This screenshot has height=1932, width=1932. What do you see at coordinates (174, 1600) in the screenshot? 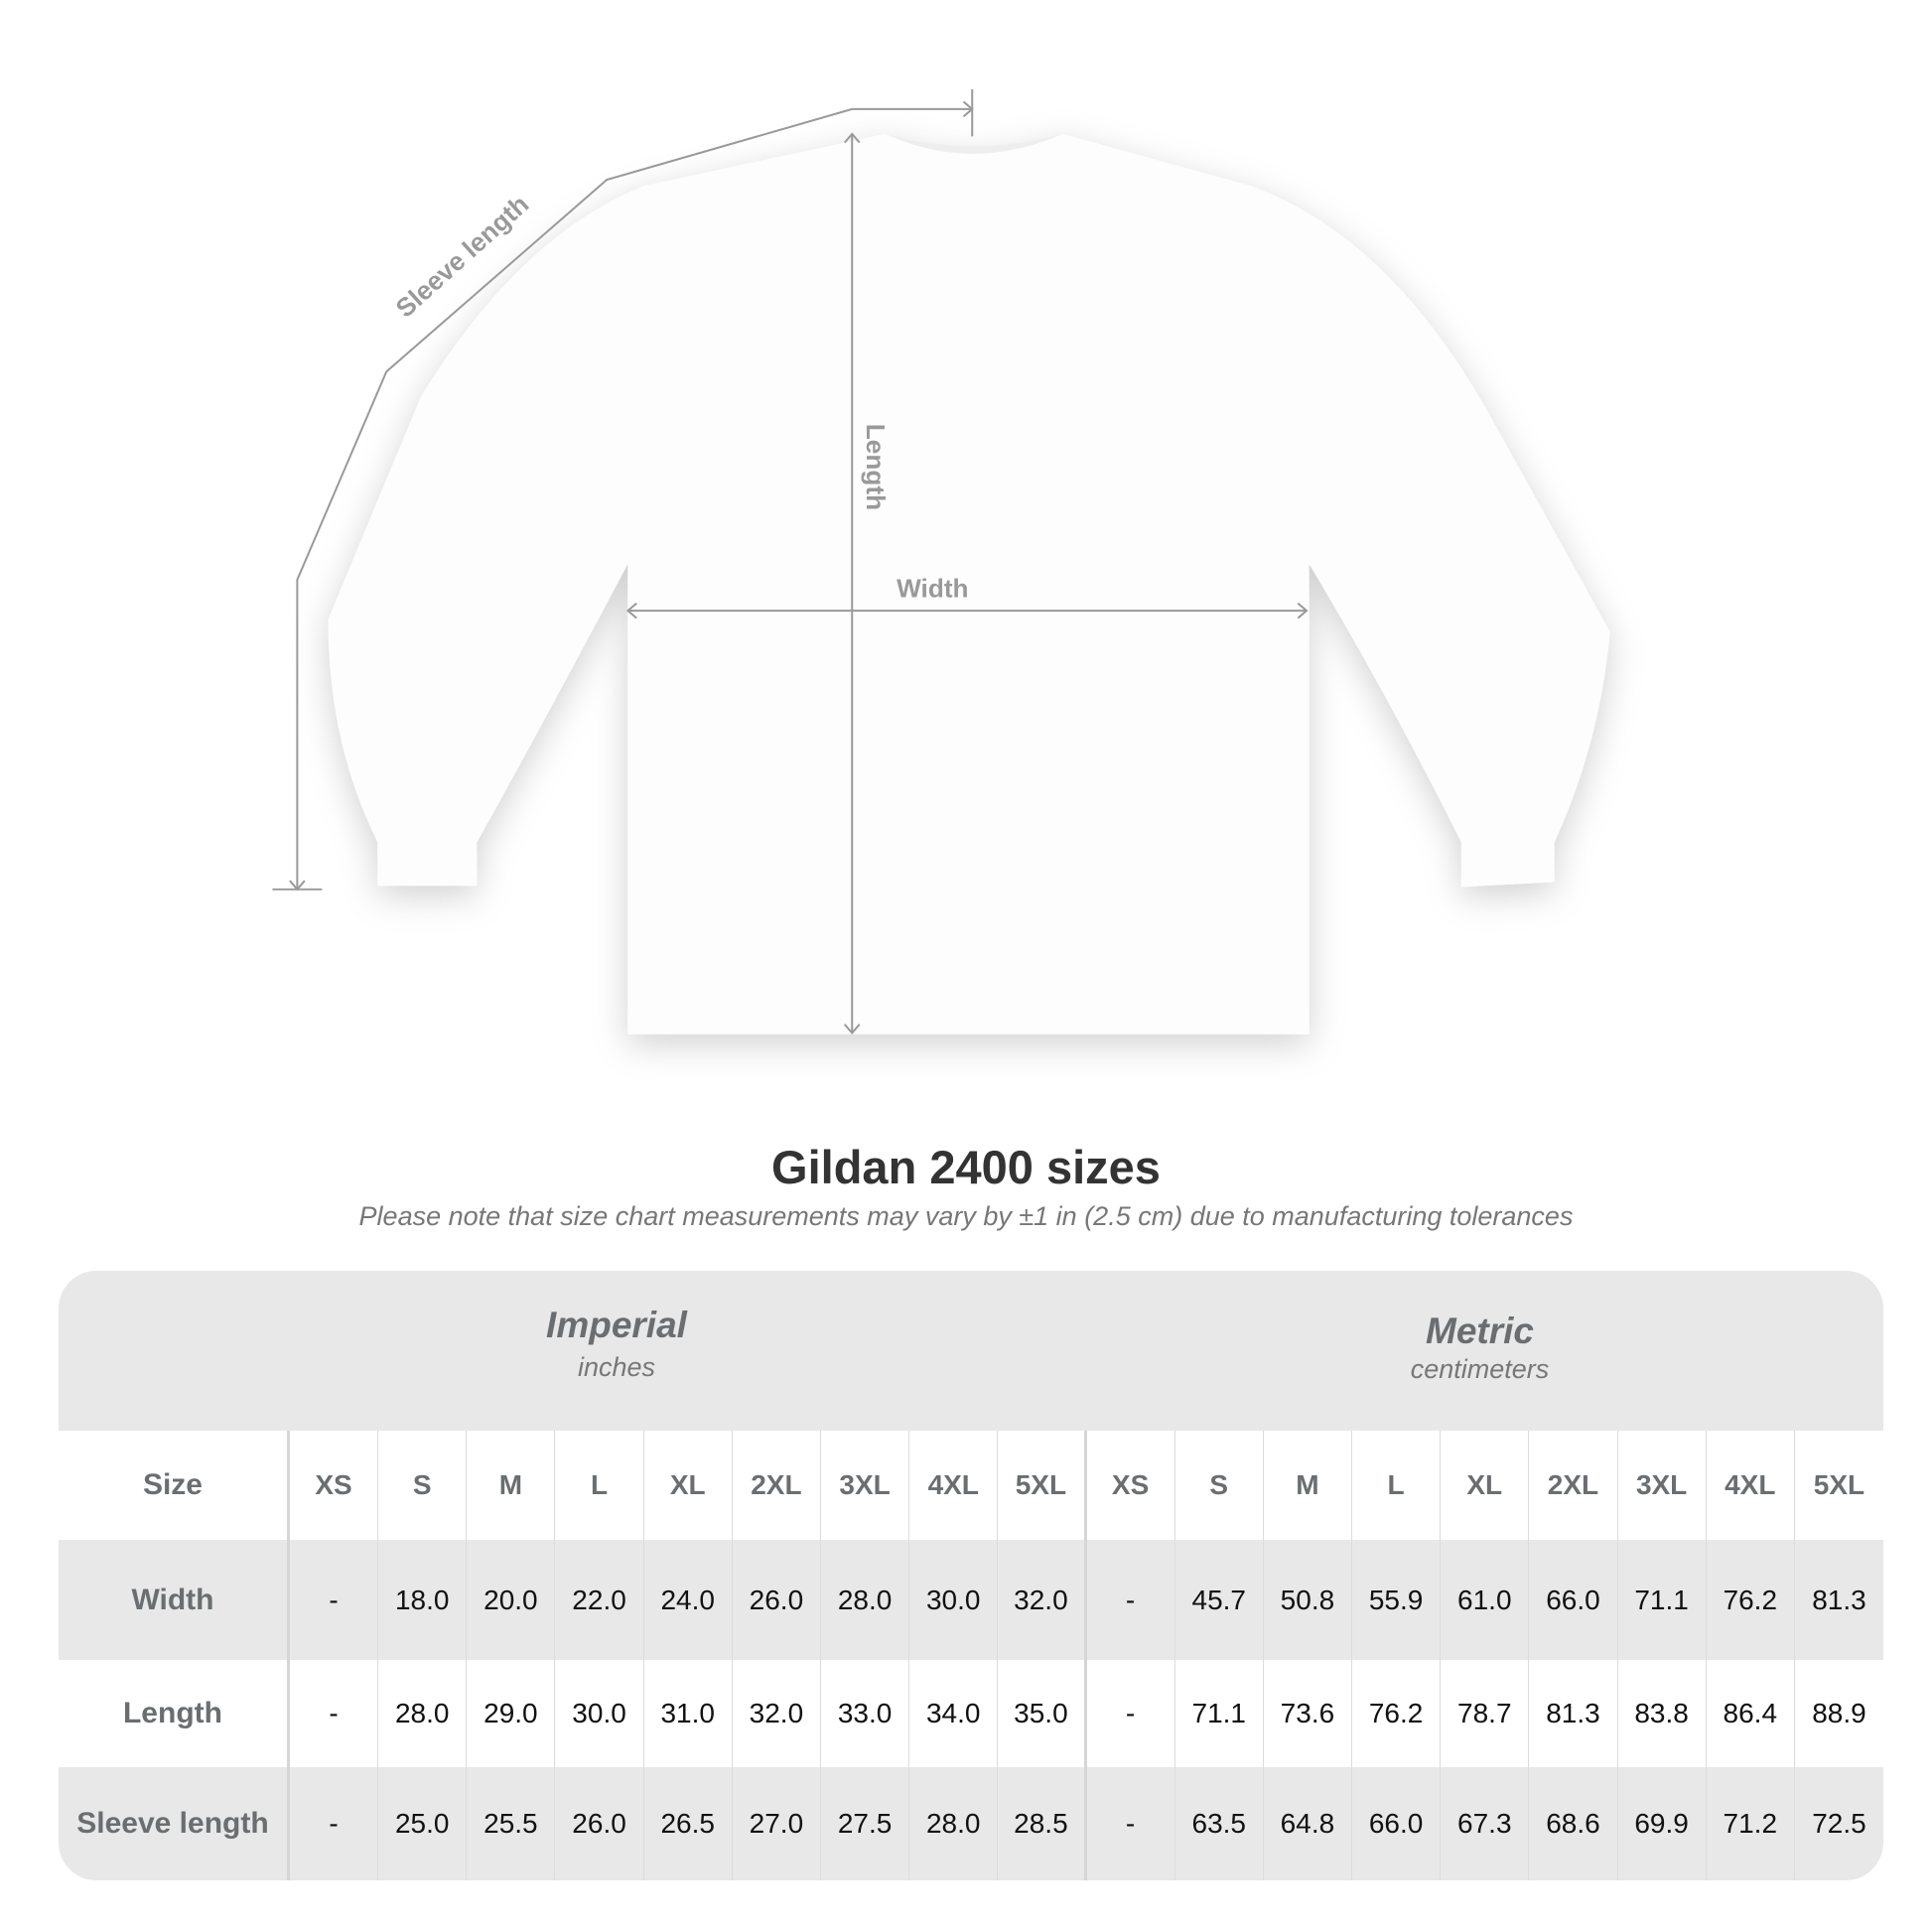
I see `row-label: Width` at bounding box center [174, 1600].